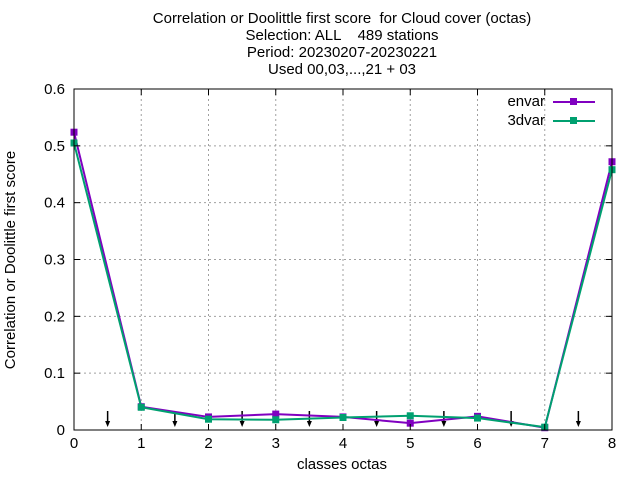 This screenshot has width=640, height=480. What do you see at coordinates (54, 146) in the screenshot?
I see `y-tick-label: 0.5` at bounding box center [54, 146].